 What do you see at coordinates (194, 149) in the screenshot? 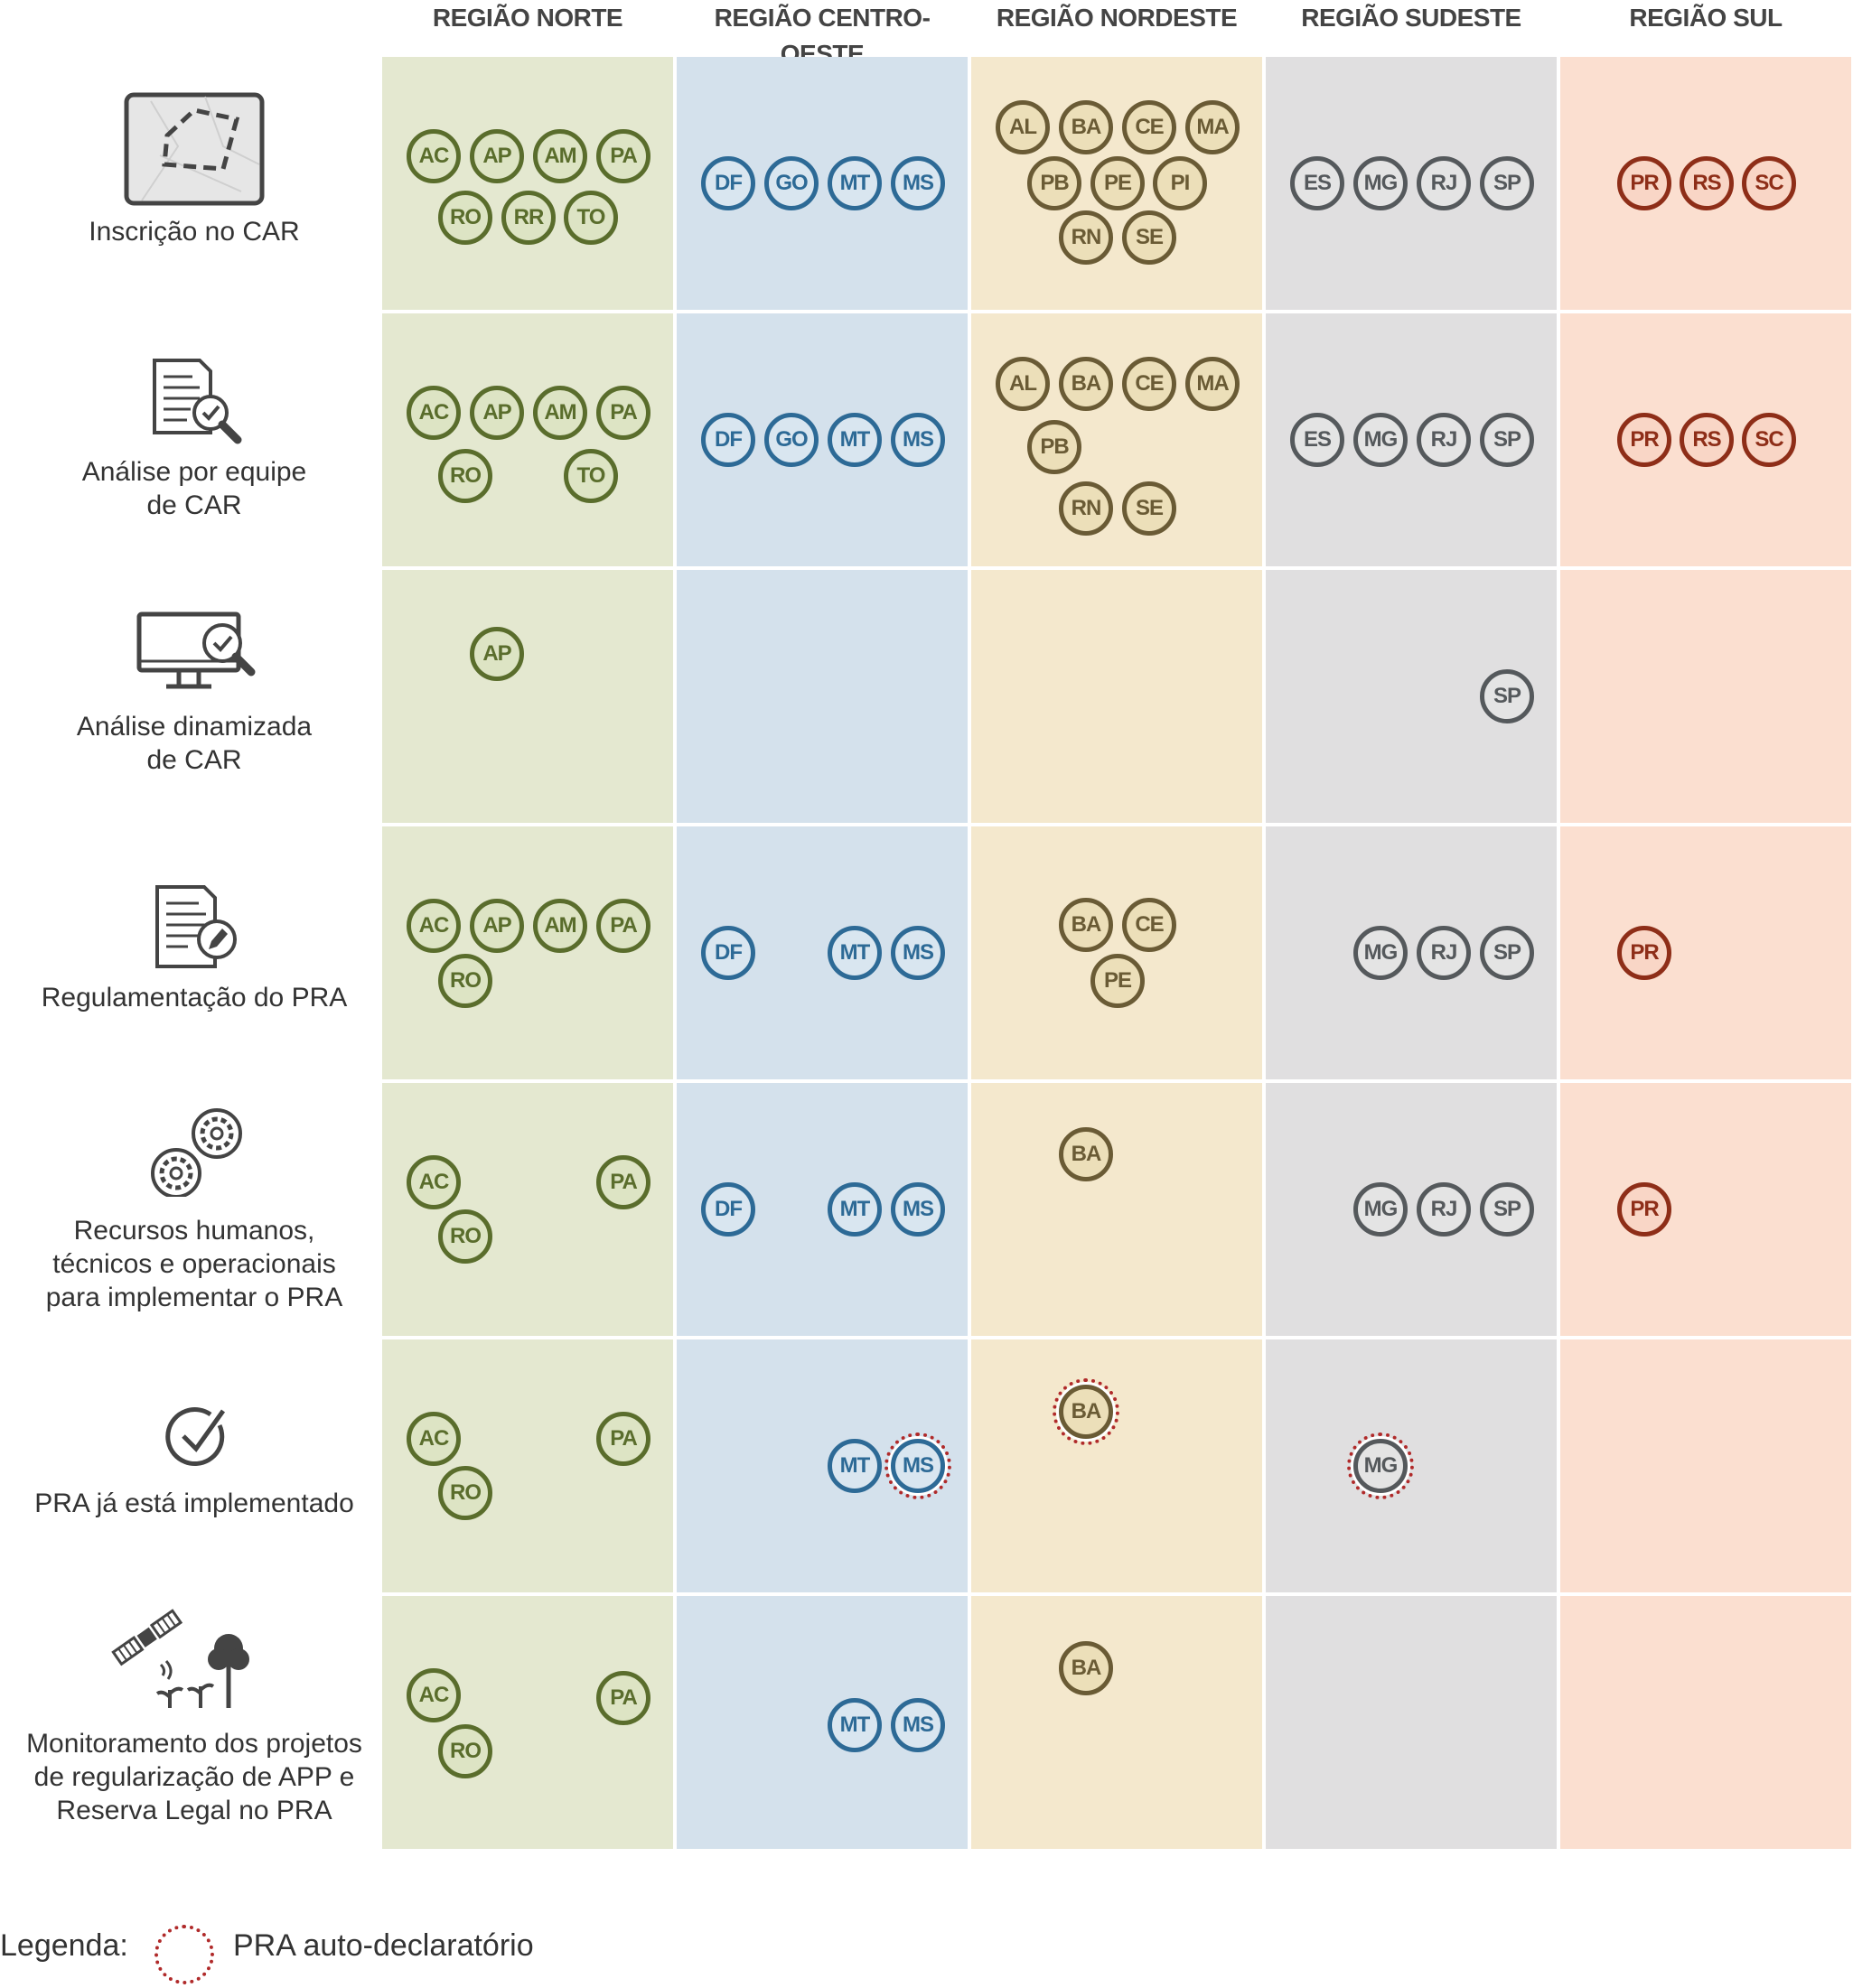
I see `map-area-icon` at bounding box center [194, 149].